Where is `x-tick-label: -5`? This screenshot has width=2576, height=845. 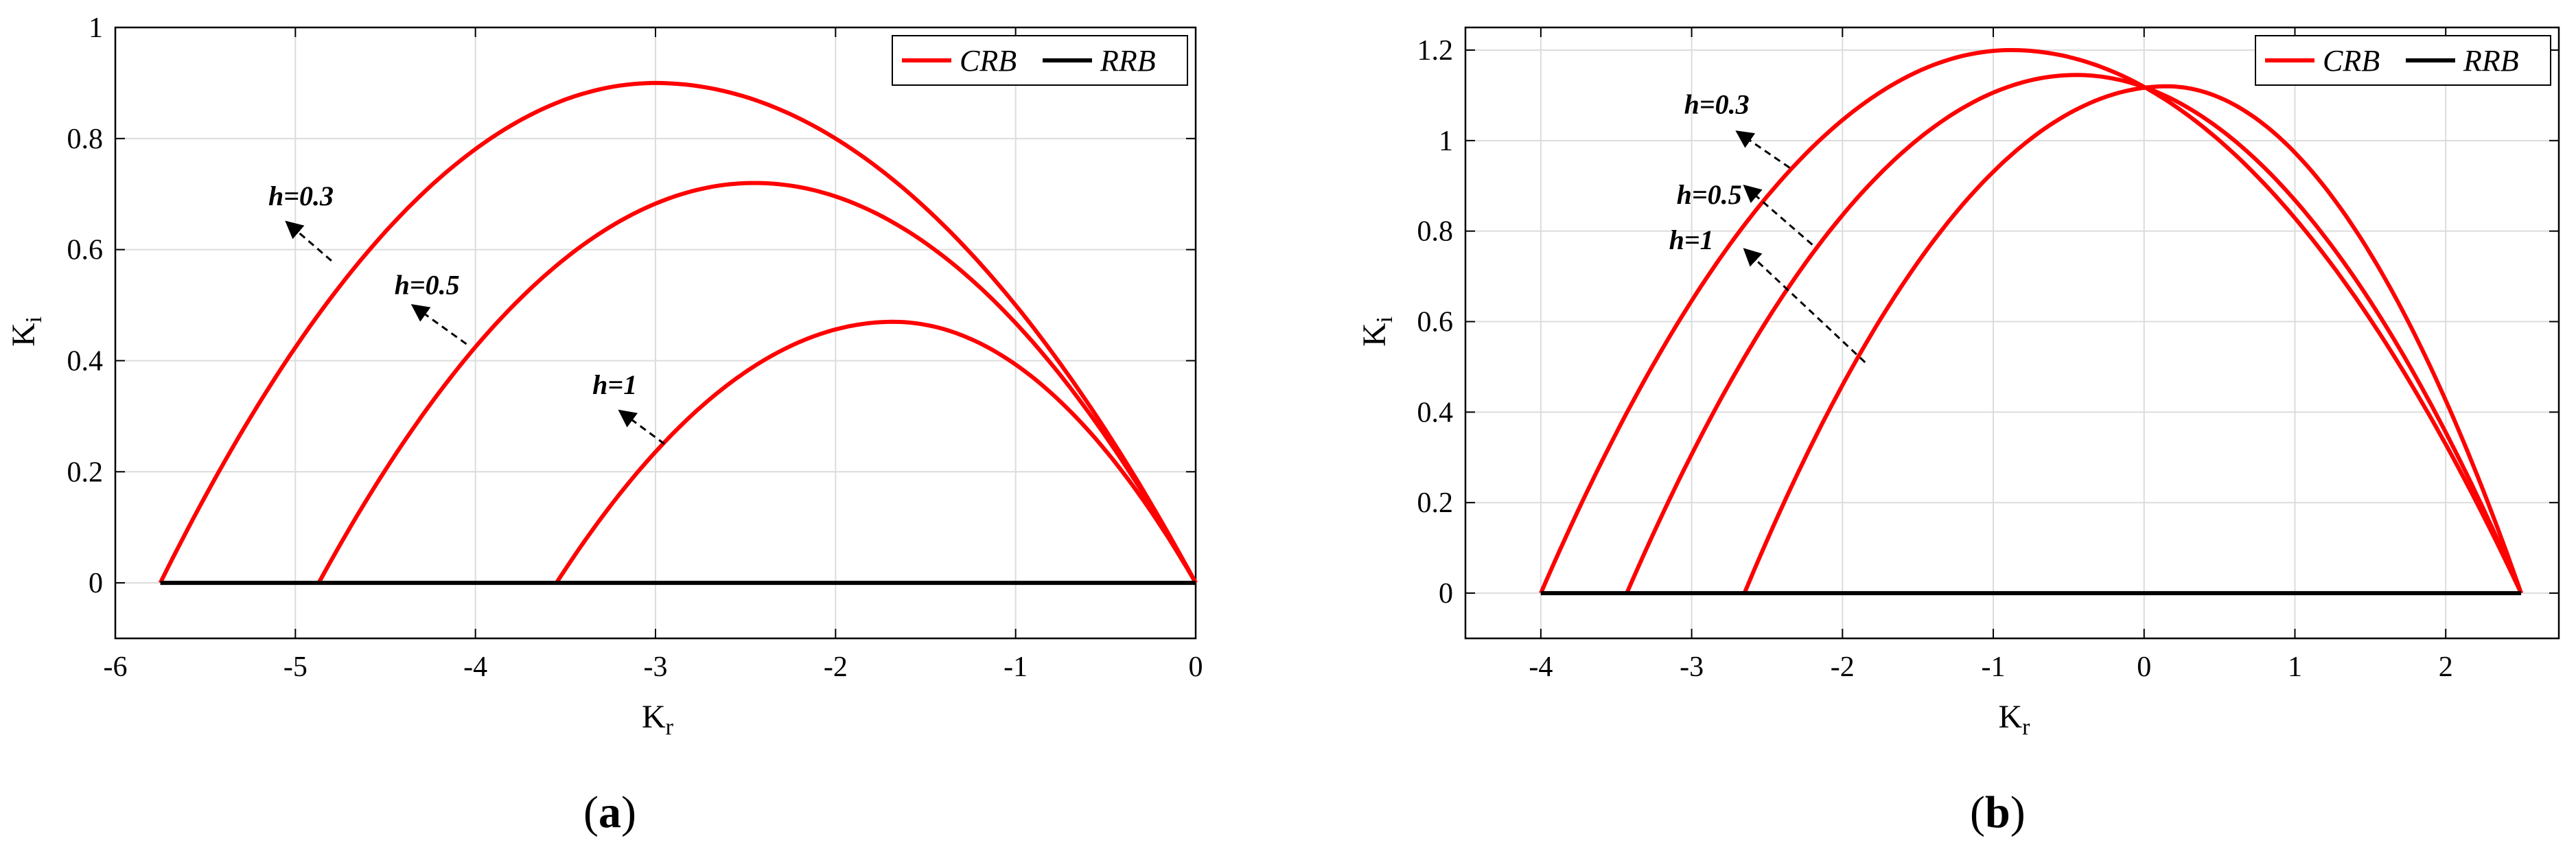 x-tick-label: -5 is located at coordinates (295, 667).